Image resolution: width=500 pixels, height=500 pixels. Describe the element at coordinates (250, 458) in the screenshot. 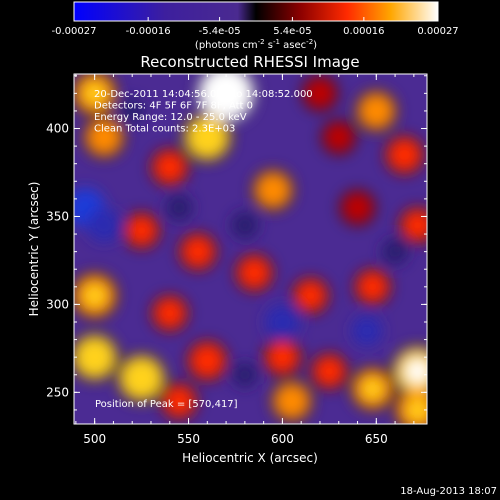

I see `x-axis-label: Heliocentric X (arcsec)` at that location.